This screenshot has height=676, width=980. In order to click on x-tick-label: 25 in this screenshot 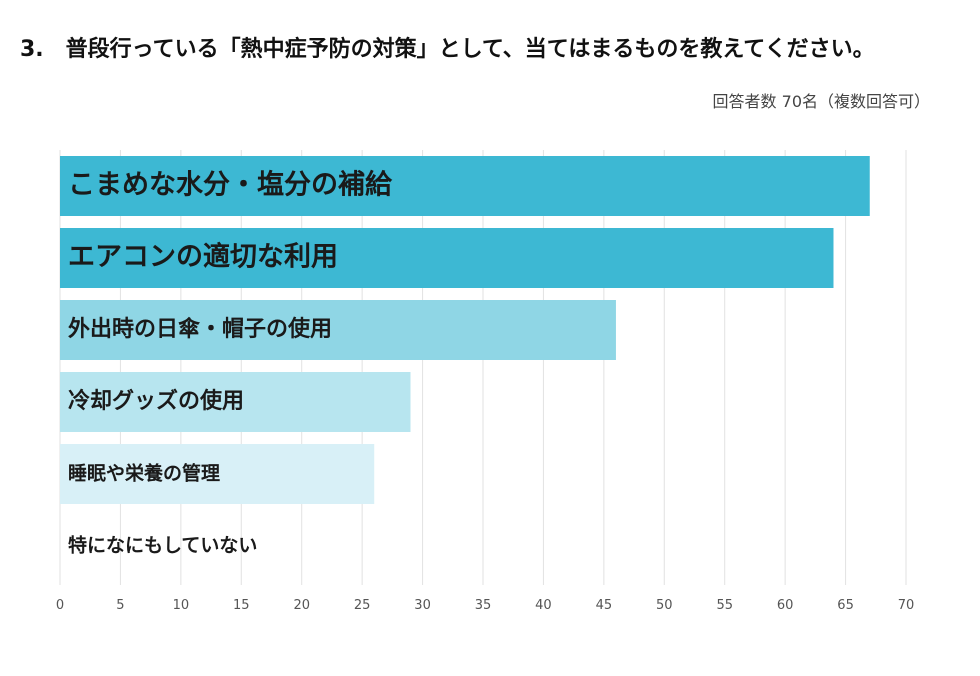, I will do `click(362, 605)`.